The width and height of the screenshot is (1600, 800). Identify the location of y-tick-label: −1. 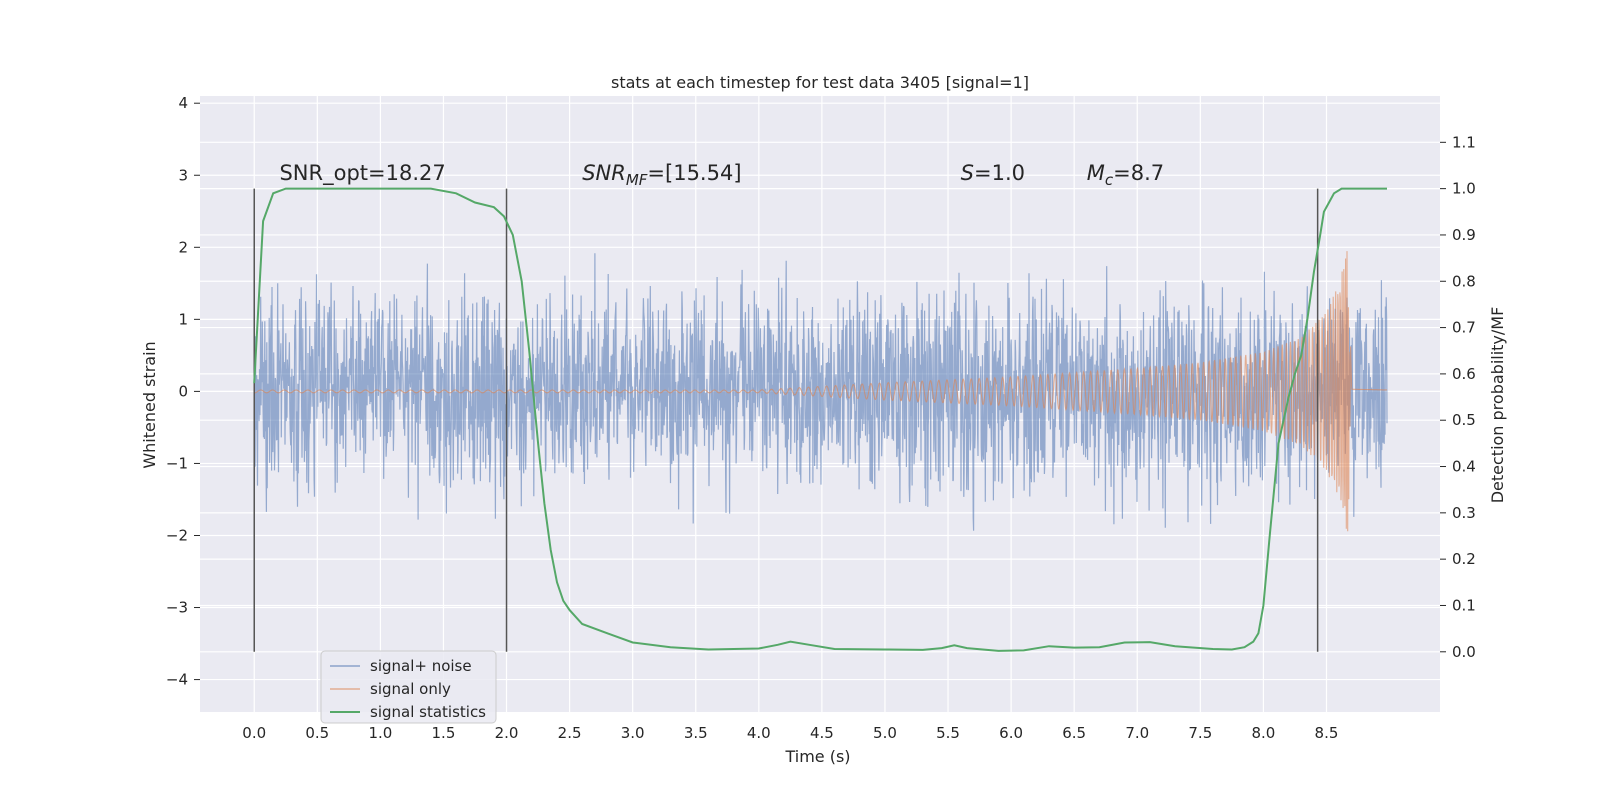
(177, 463).